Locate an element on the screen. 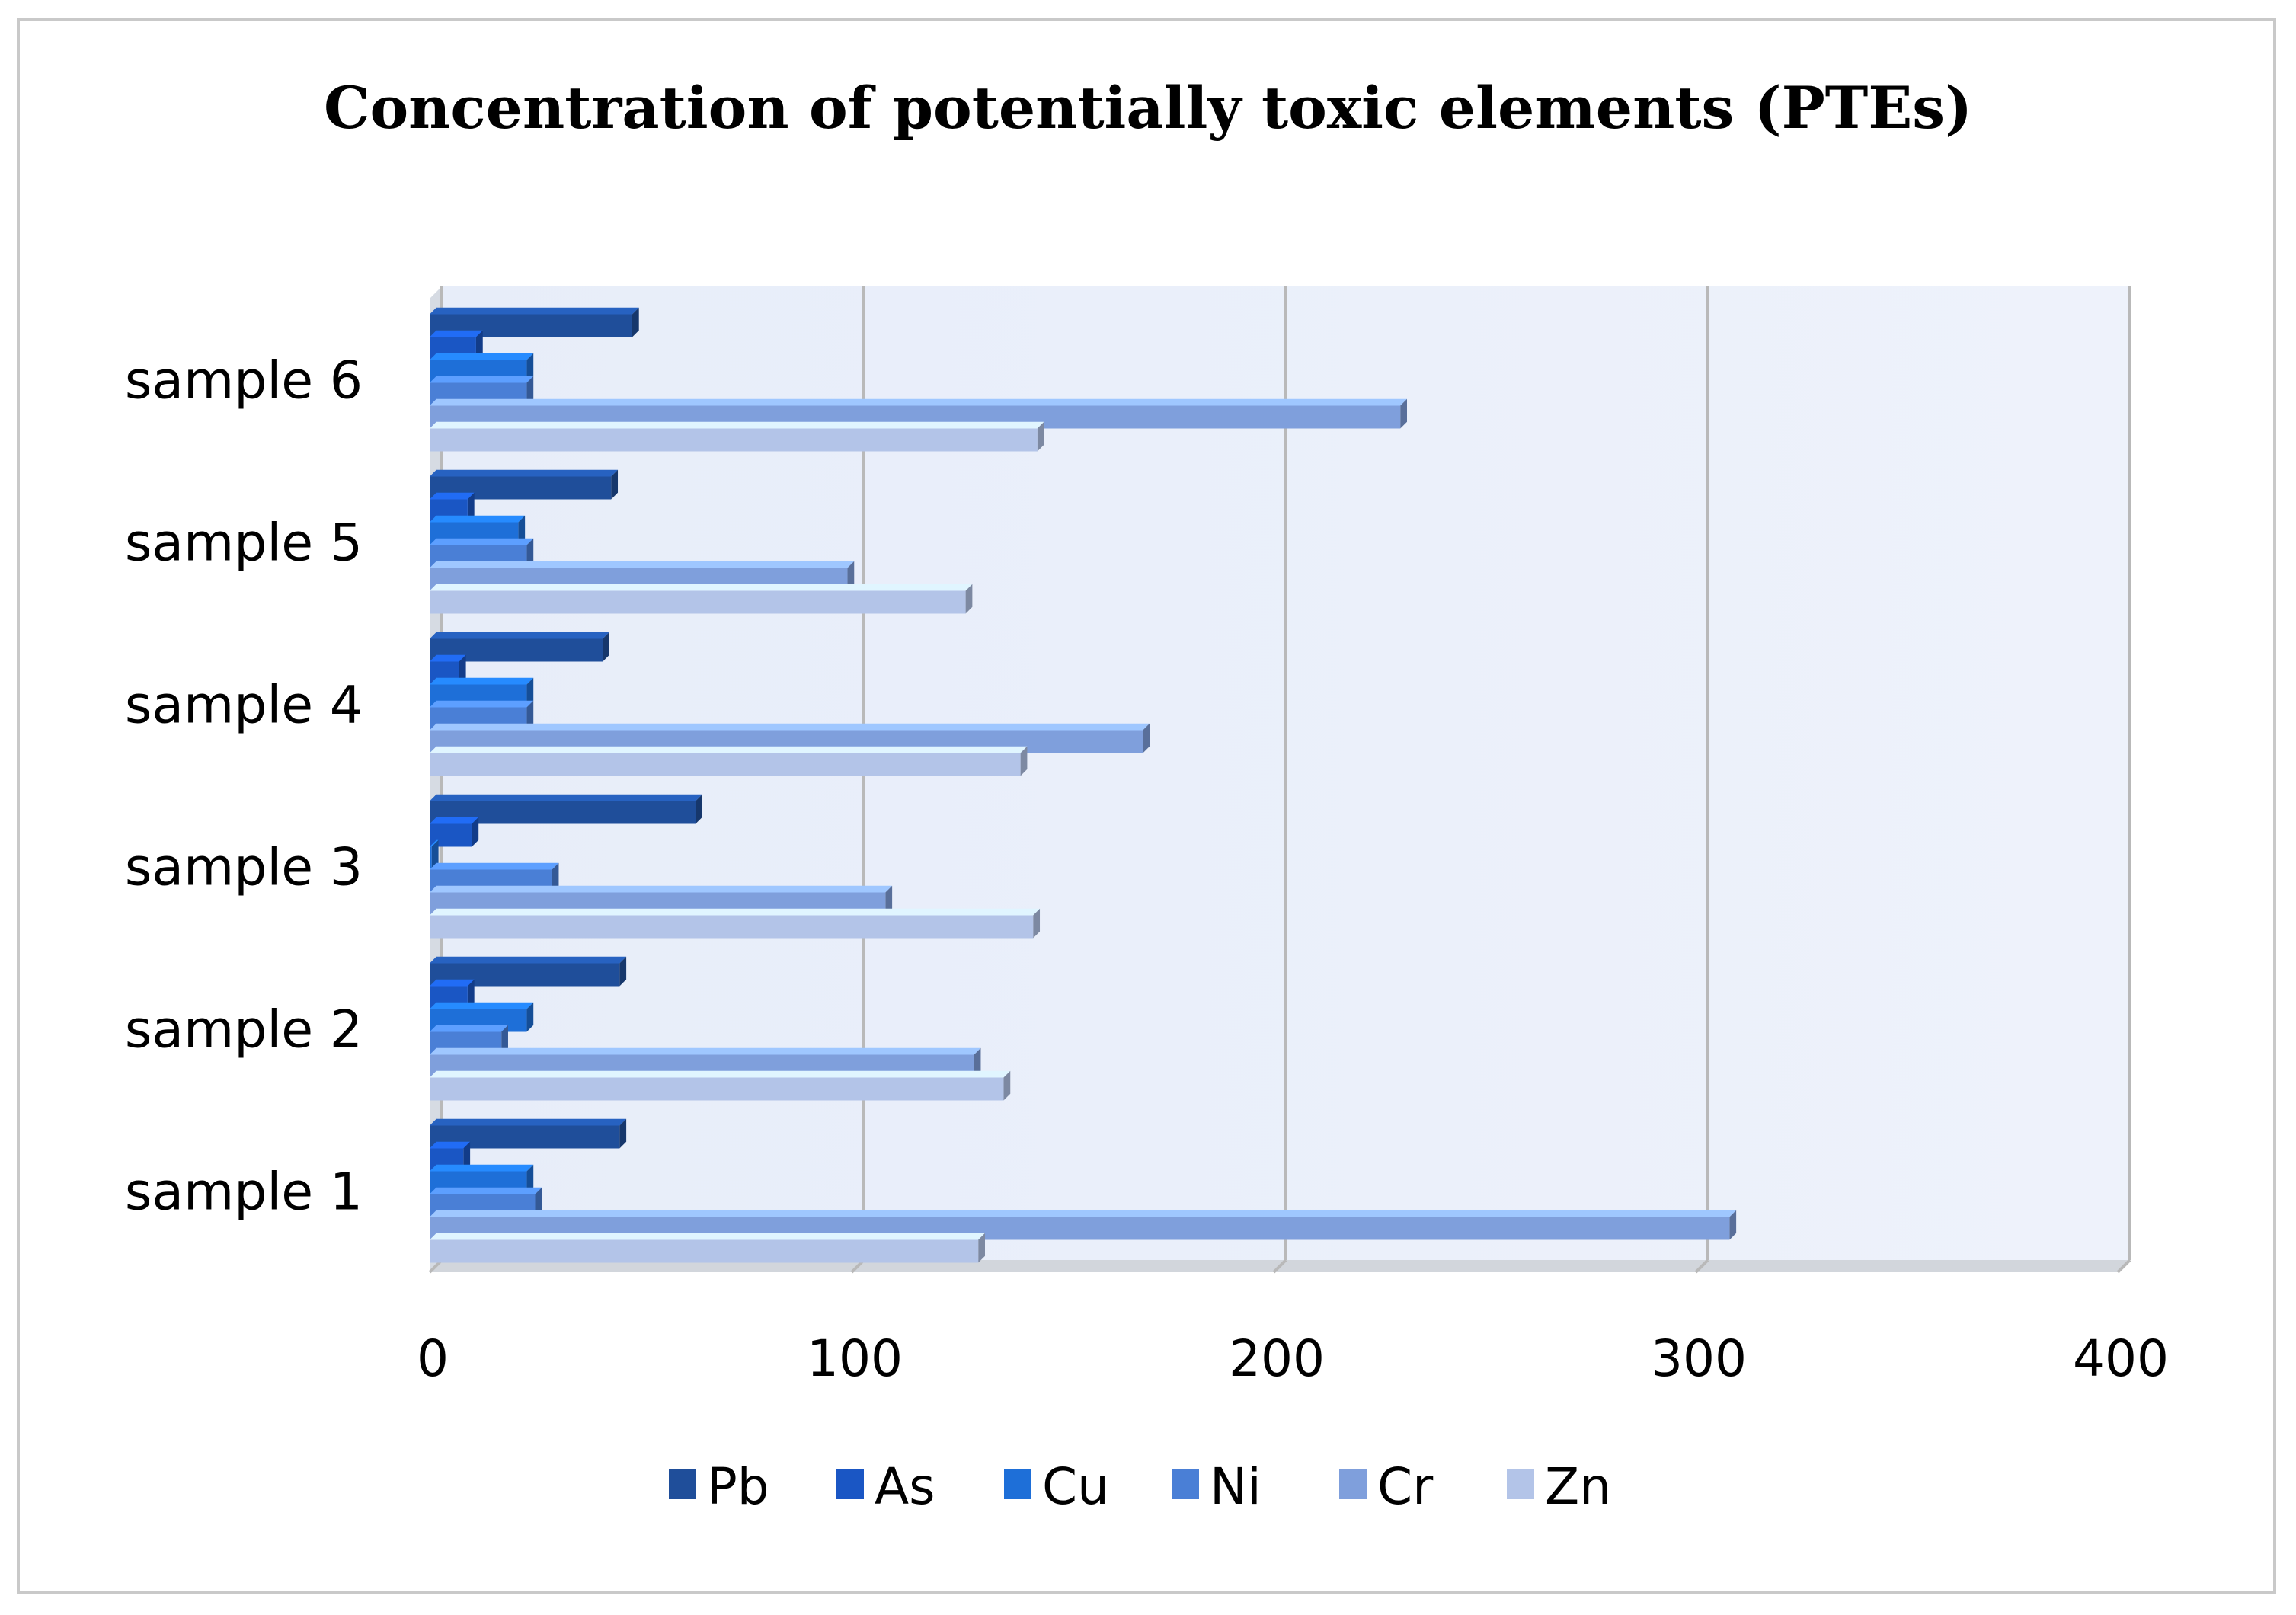 Image resolution: width=2296 pixels, height=1615 pixels. legend-label: Ni is located at coordinates (1236, 1486).